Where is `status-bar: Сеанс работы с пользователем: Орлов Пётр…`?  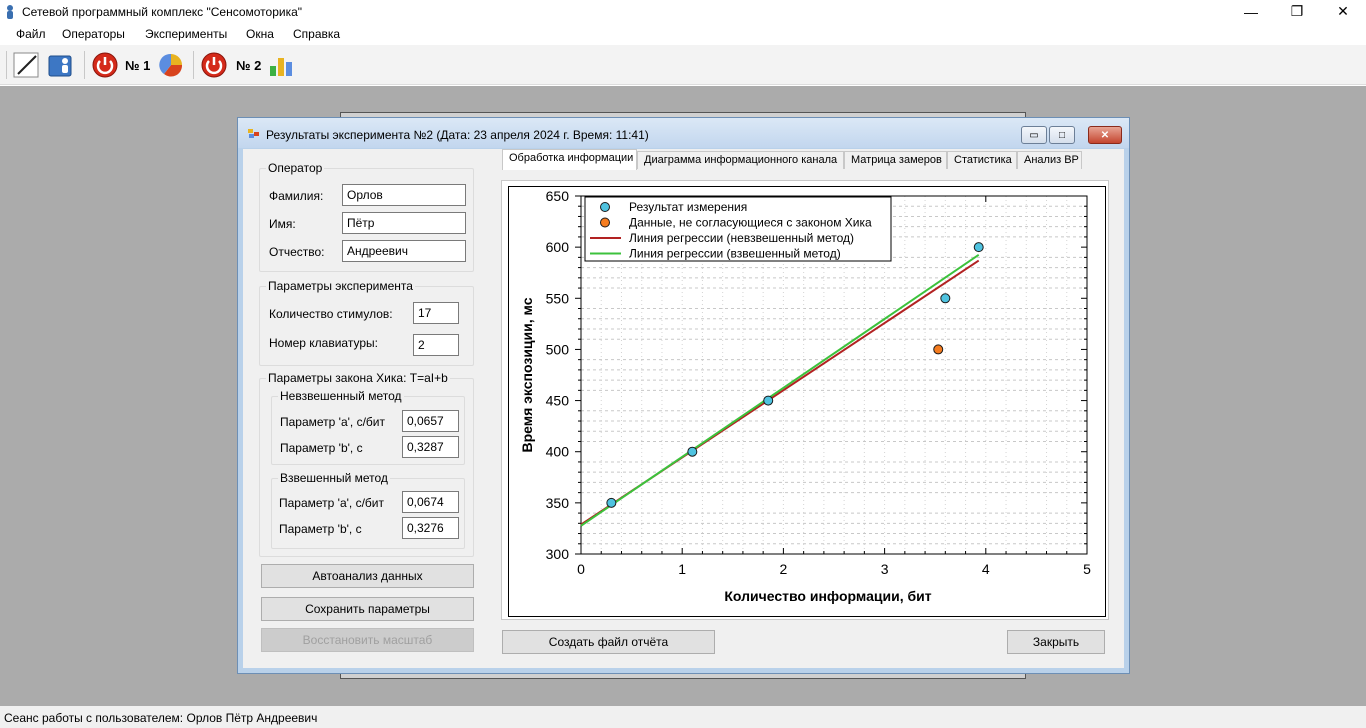 status-bar: Сеанс работы с пользователем: Орлов Пётр… is located at coordinates (683, 717).